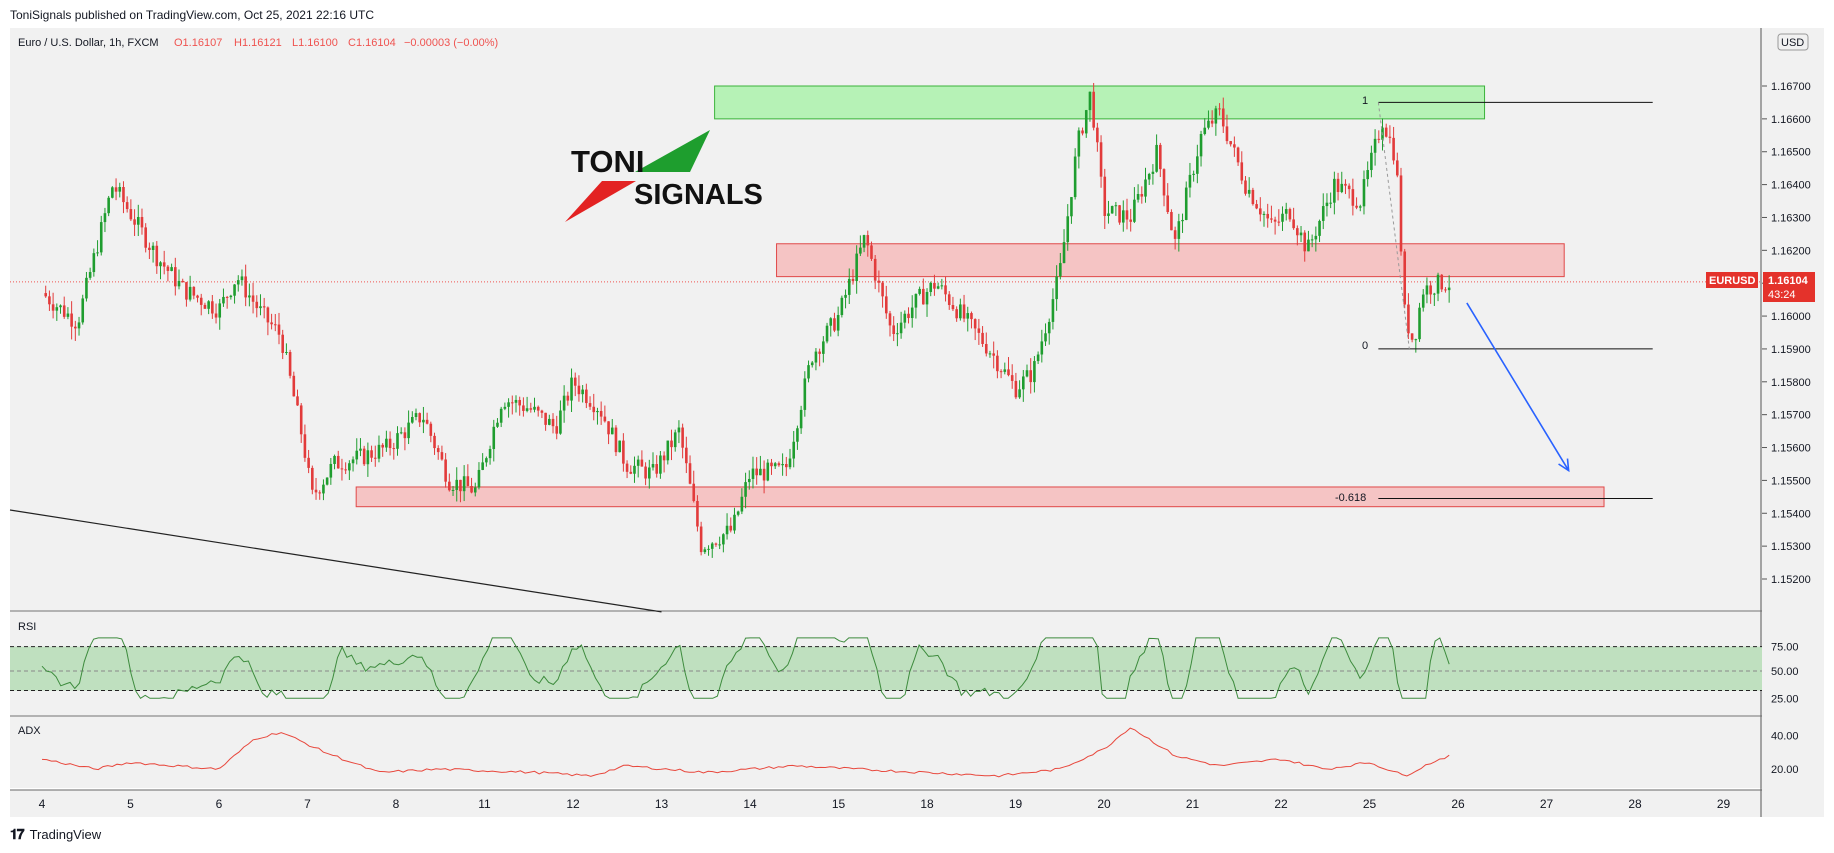 The width and height of the screenshot is (1834, 853). I want to click on time-axis-background, so click(886, 803).